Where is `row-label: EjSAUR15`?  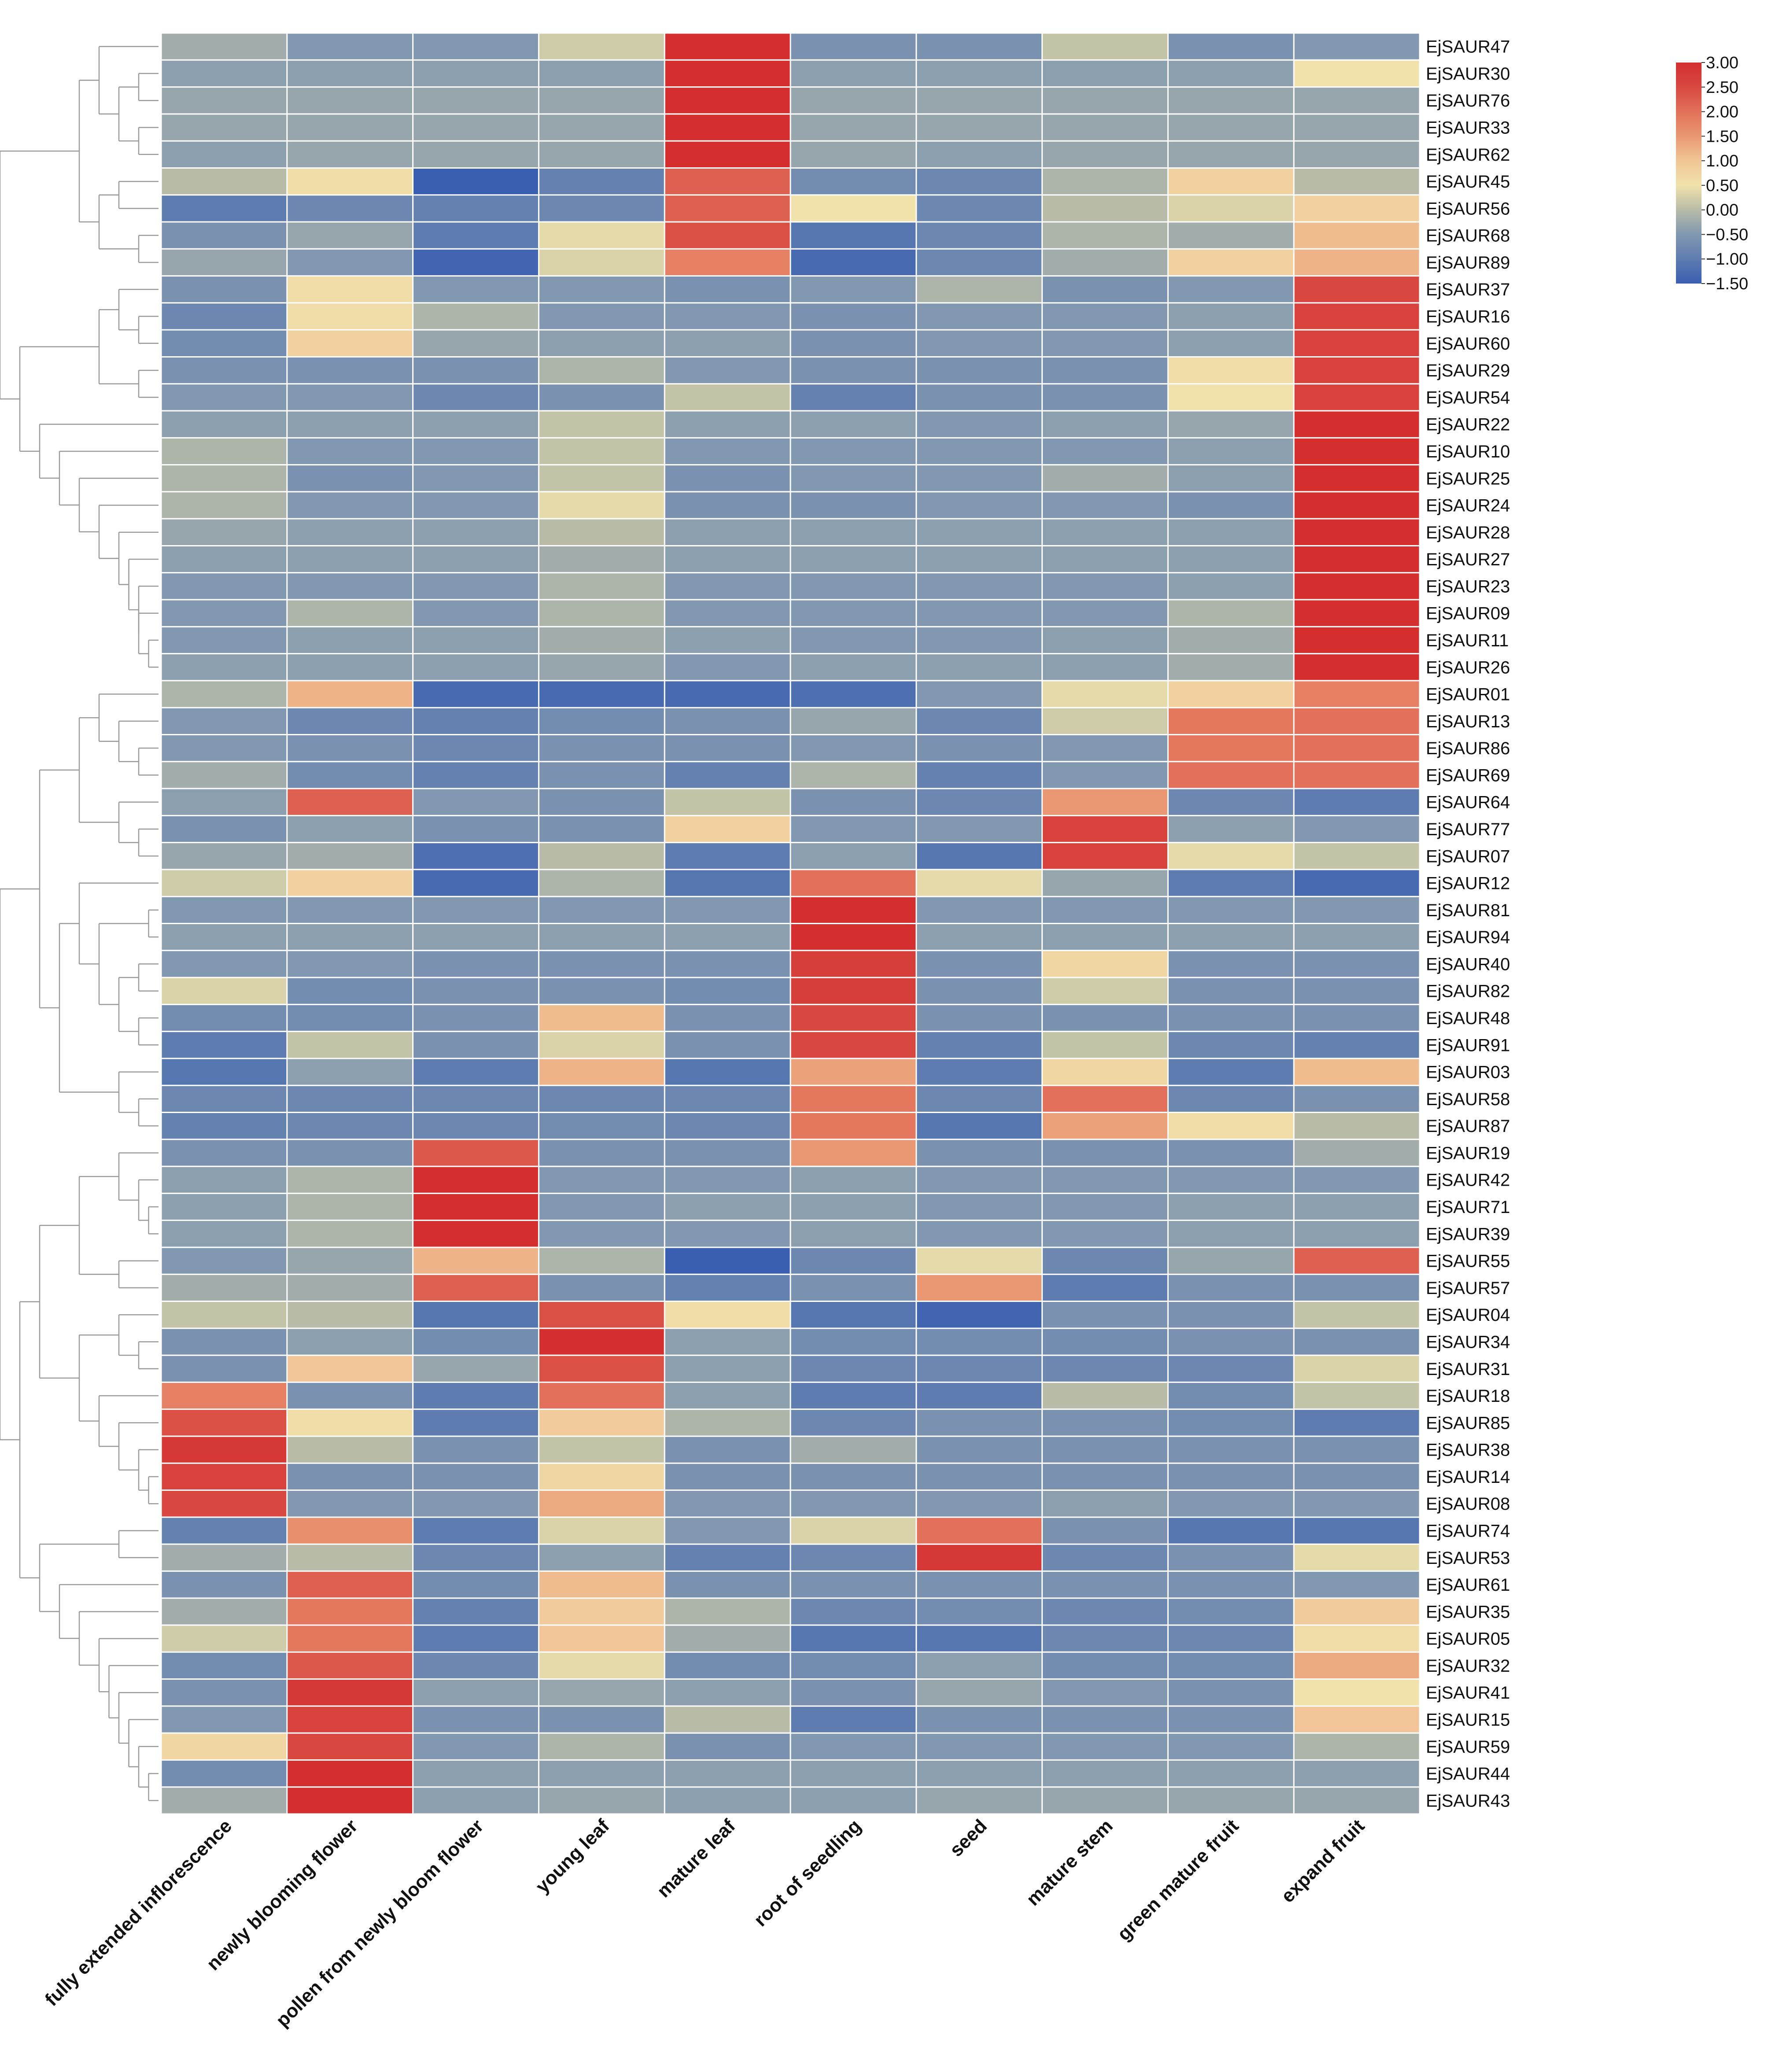
row-label: EjSAUR15 is located at coordinates (1468, 1720).